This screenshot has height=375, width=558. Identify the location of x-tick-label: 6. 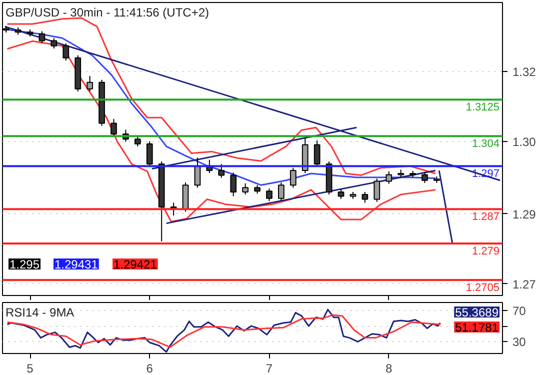
(150, 368).